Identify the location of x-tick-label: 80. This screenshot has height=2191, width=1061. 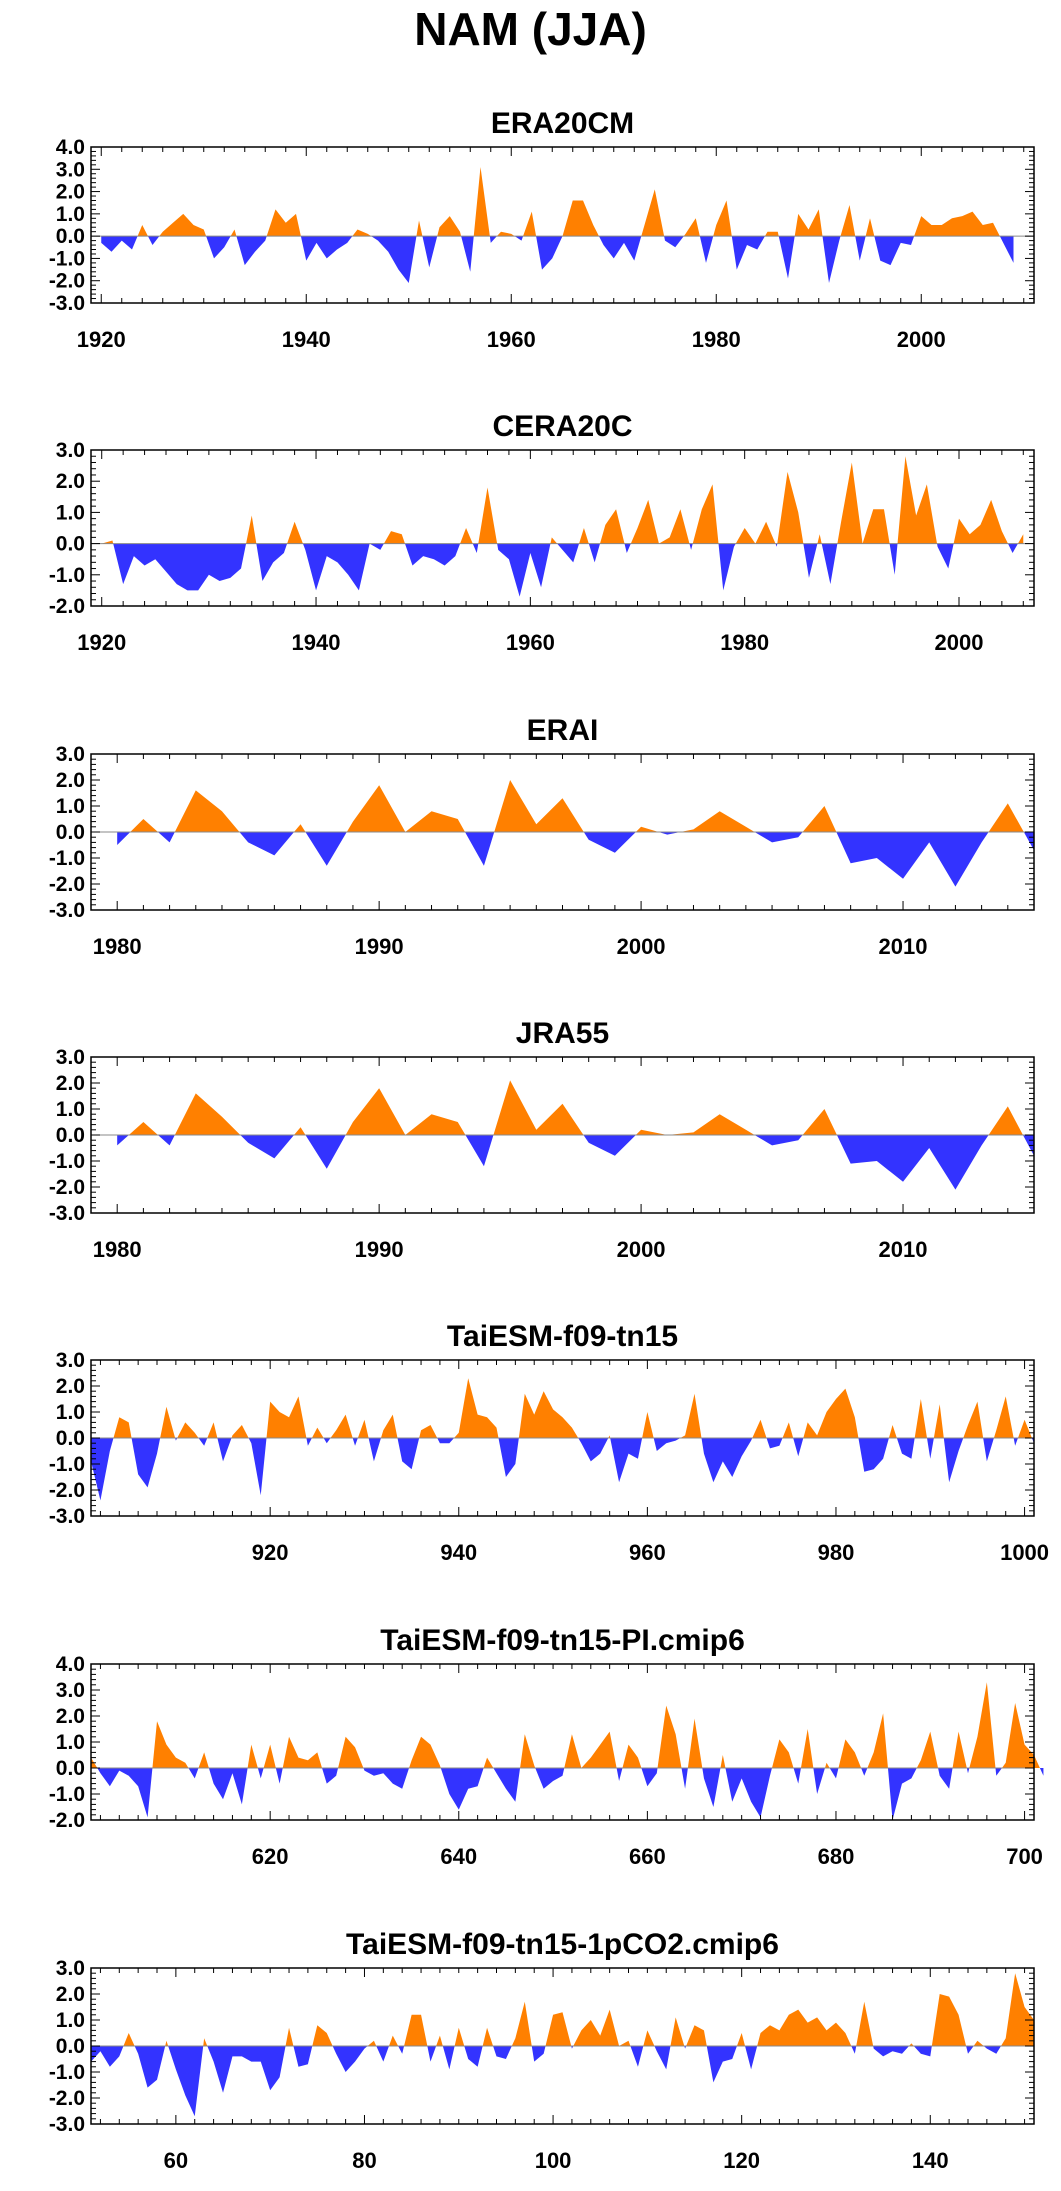
(364, 2160).